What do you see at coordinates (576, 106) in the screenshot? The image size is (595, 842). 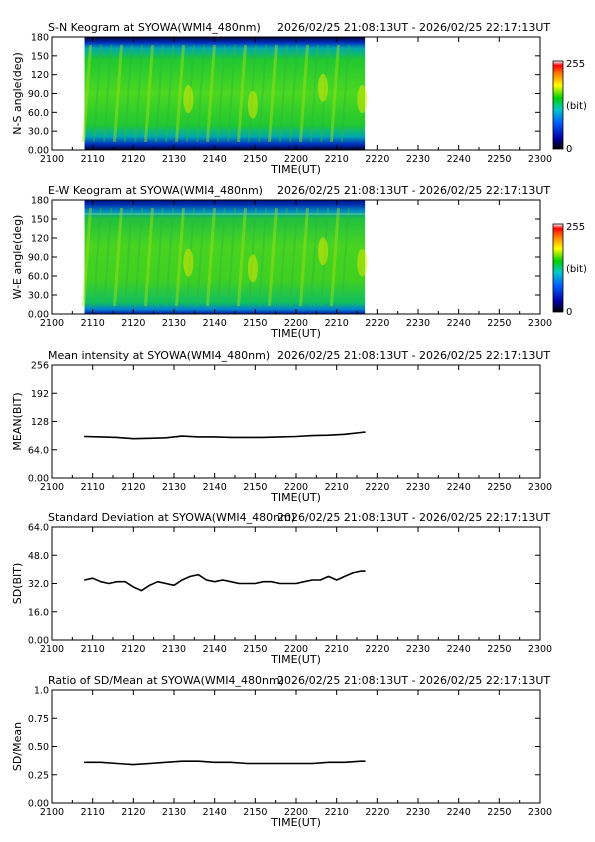 I see `colorbar-unit-label: (bit)` at bounding box center [576, 106].